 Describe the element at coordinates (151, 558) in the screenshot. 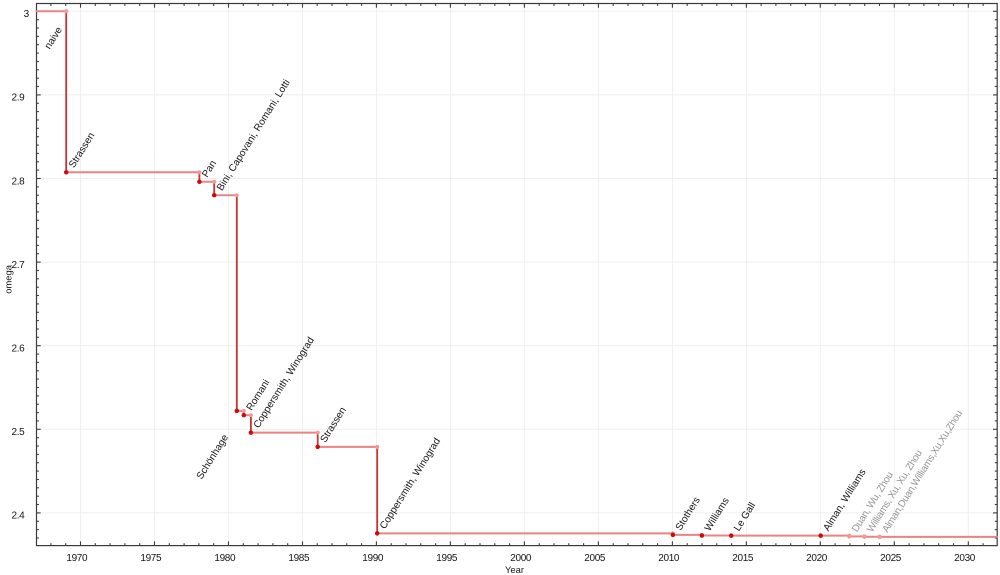

I see `svg-text: 1975` at that location.